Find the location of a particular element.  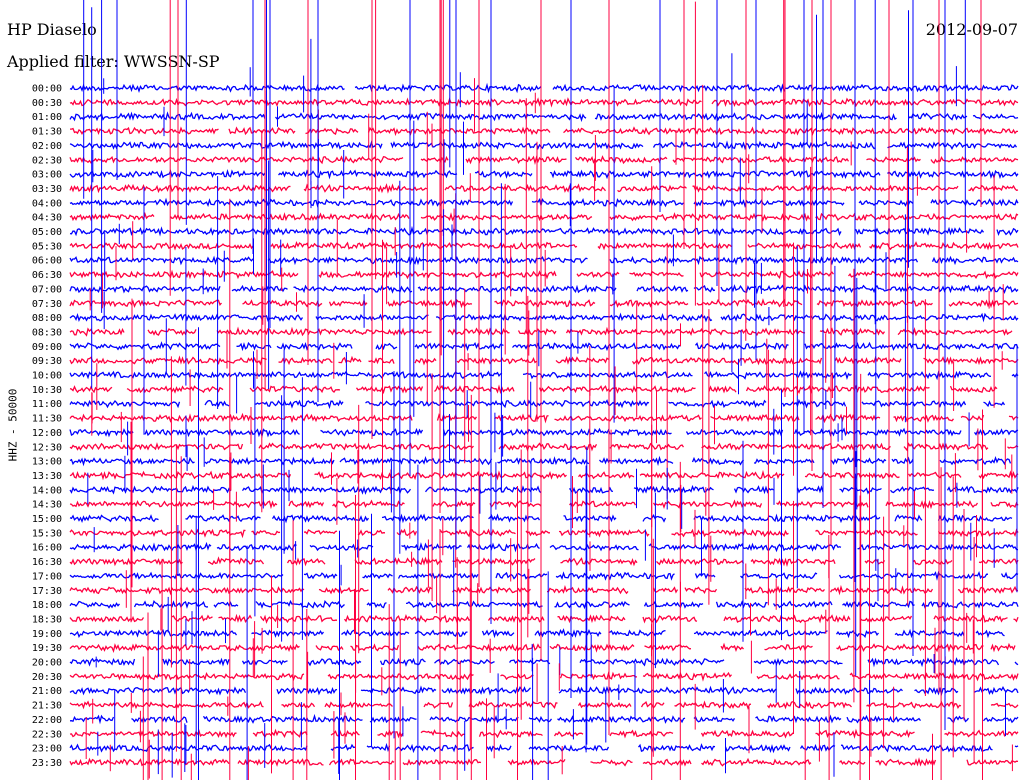

time-tick-label: 03:00 is located at coordinates (47, 175).